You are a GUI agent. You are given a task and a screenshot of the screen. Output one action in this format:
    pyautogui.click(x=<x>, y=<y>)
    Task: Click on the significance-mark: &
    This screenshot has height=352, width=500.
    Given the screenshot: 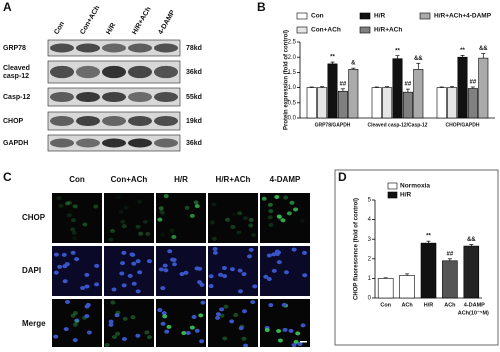 What is the action you would take?
    pyautogui.click(x=353, y=64)
    